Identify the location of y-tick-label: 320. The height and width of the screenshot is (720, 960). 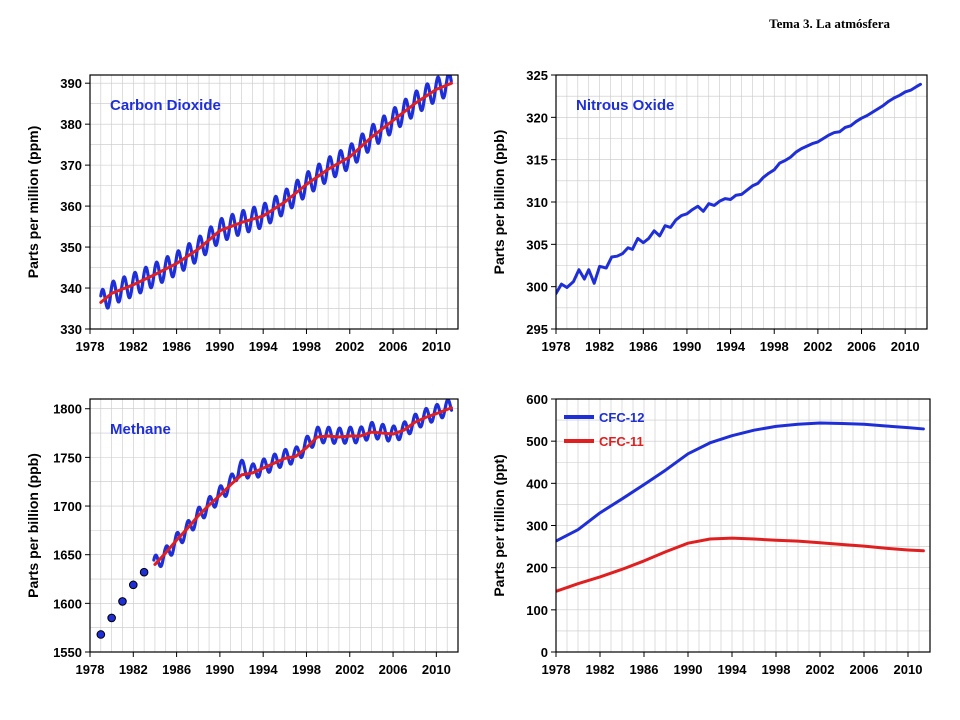
(537, 117).